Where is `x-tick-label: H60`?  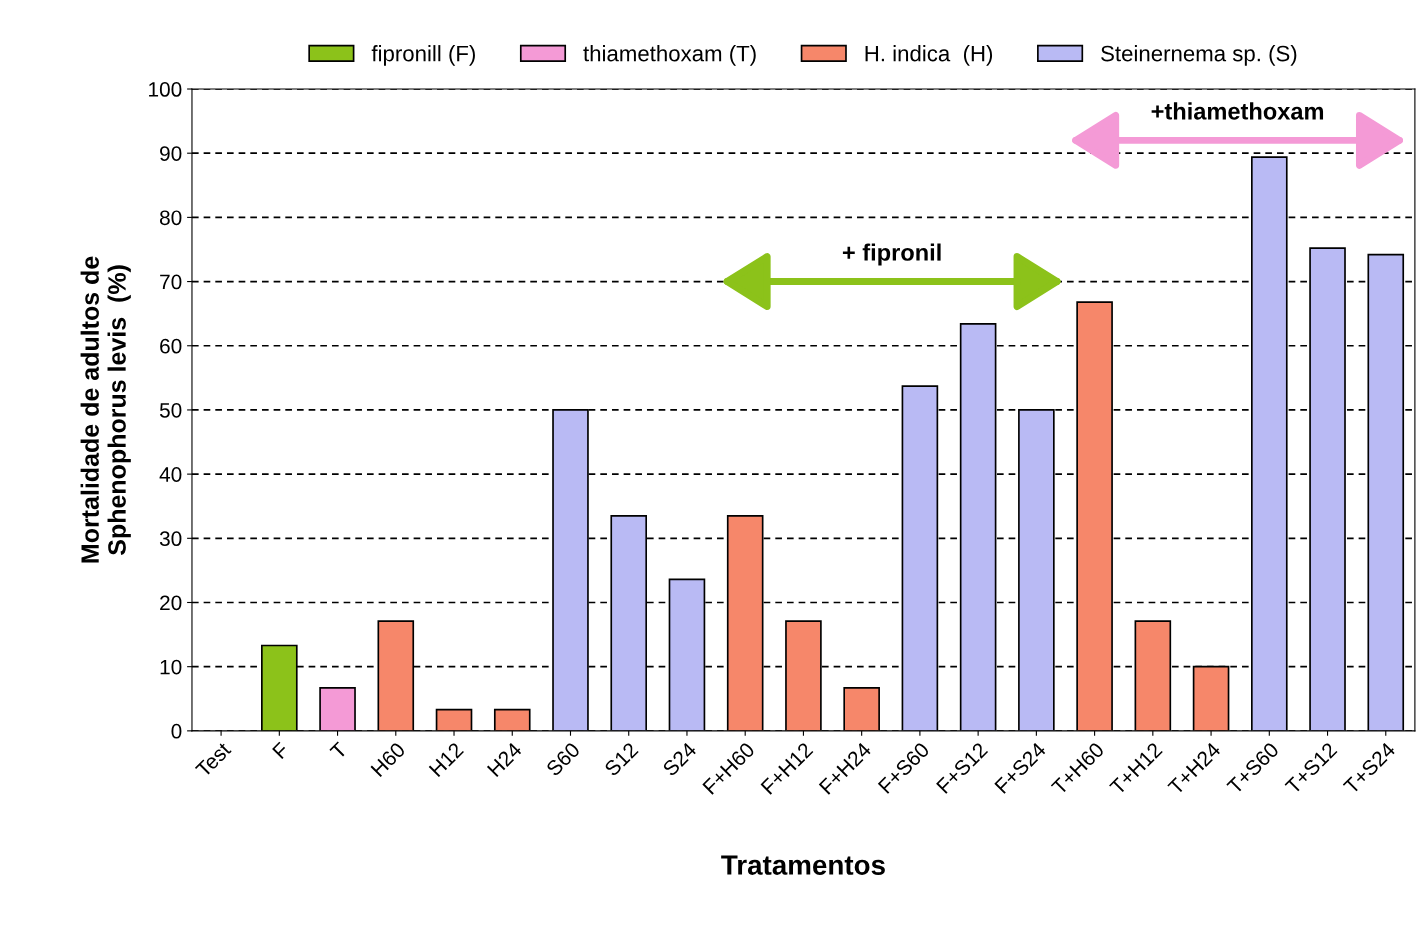 x-tick-label: H60 is located at coordinates (388, 759).